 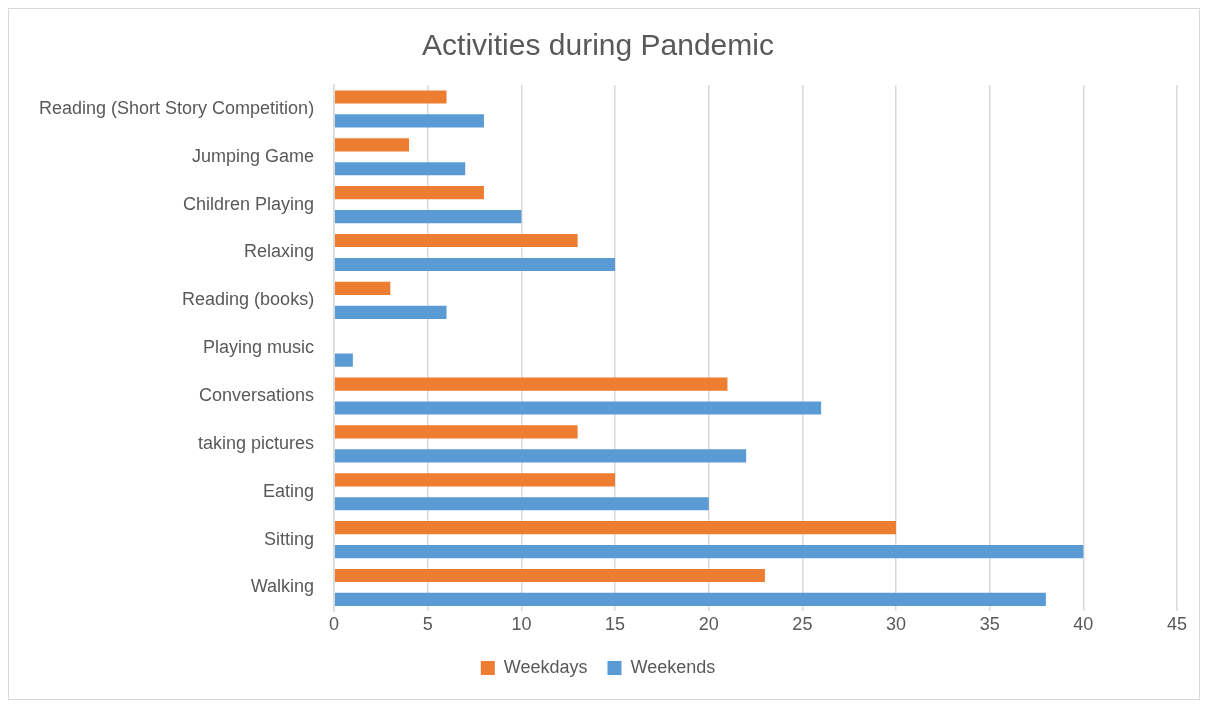 What do you see at coordinates (802, 624) in the screenshot?
I see `x-tick-label: 25` at bounding box center [802, 624].